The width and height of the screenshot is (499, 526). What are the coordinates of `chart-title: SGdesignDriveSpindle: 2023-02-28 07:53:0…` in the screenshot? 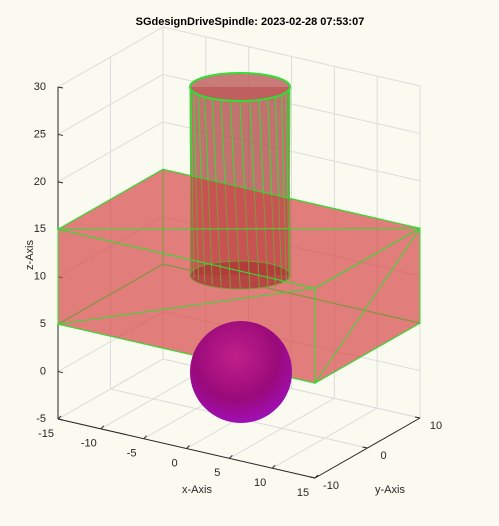 It's located at (250, 22).